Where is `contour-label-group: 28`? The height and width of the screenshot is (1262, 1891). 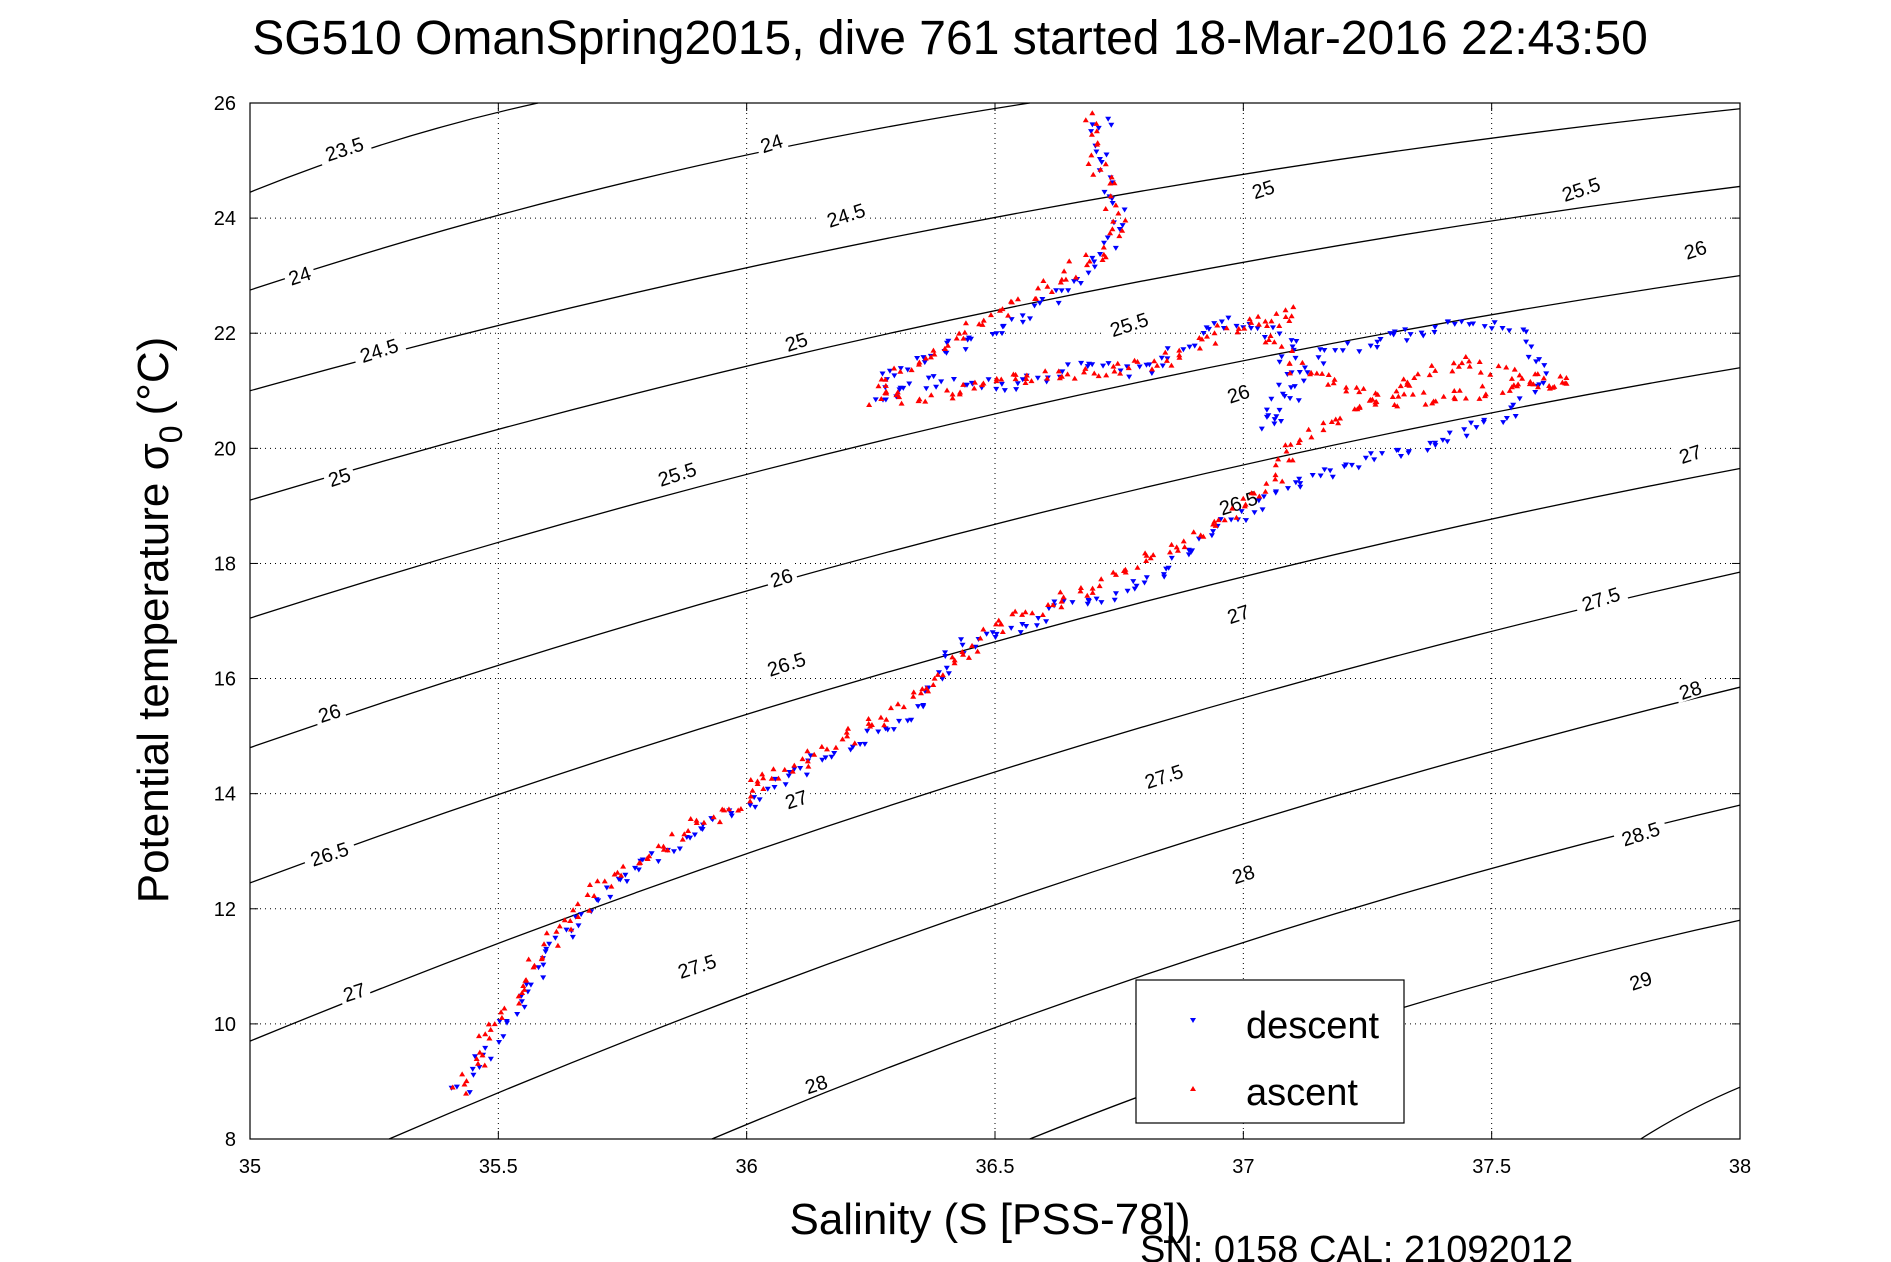
contour-label-group: 28 is located at coordinates (1243, 873).